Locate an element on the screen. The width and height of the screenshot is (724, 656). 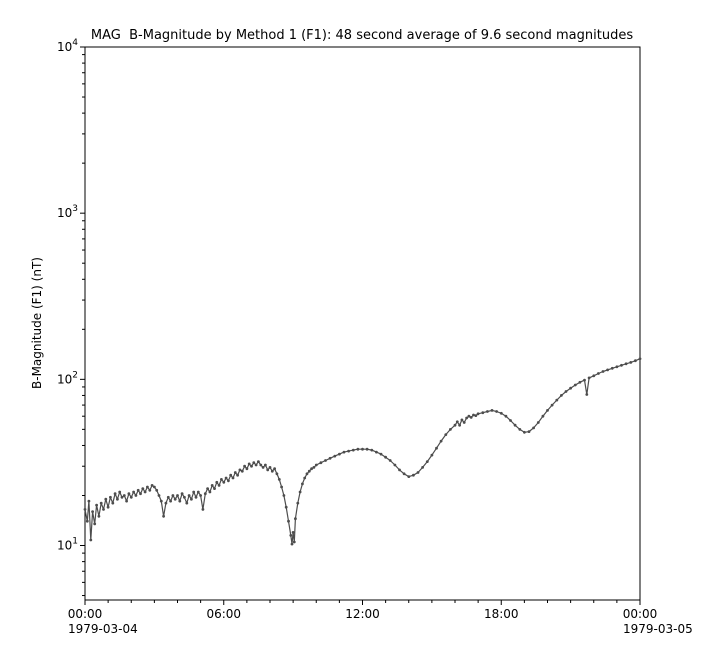
svg-text: 06:00 is located at coordinates (223, 614).